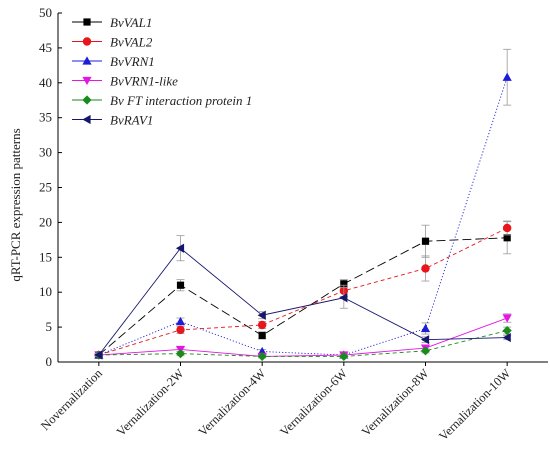  I want to click on x-tick-label: Vernalization-4W, so click(232, 402).